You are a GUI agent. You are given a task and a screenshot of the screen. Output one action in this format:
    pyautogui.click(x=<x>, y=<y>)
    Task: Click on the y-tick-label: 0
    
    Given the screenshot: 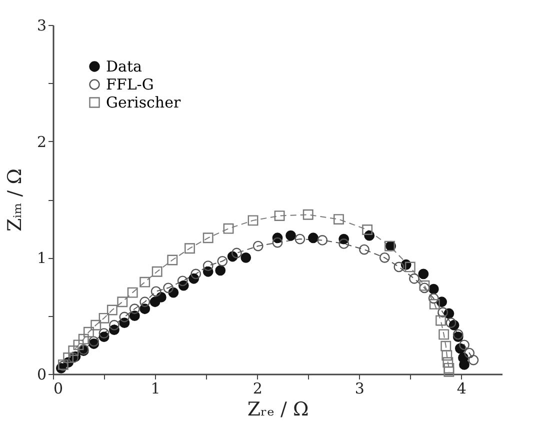 What is the action you would take?
    pyautogui.click(x=41, y=375)
    